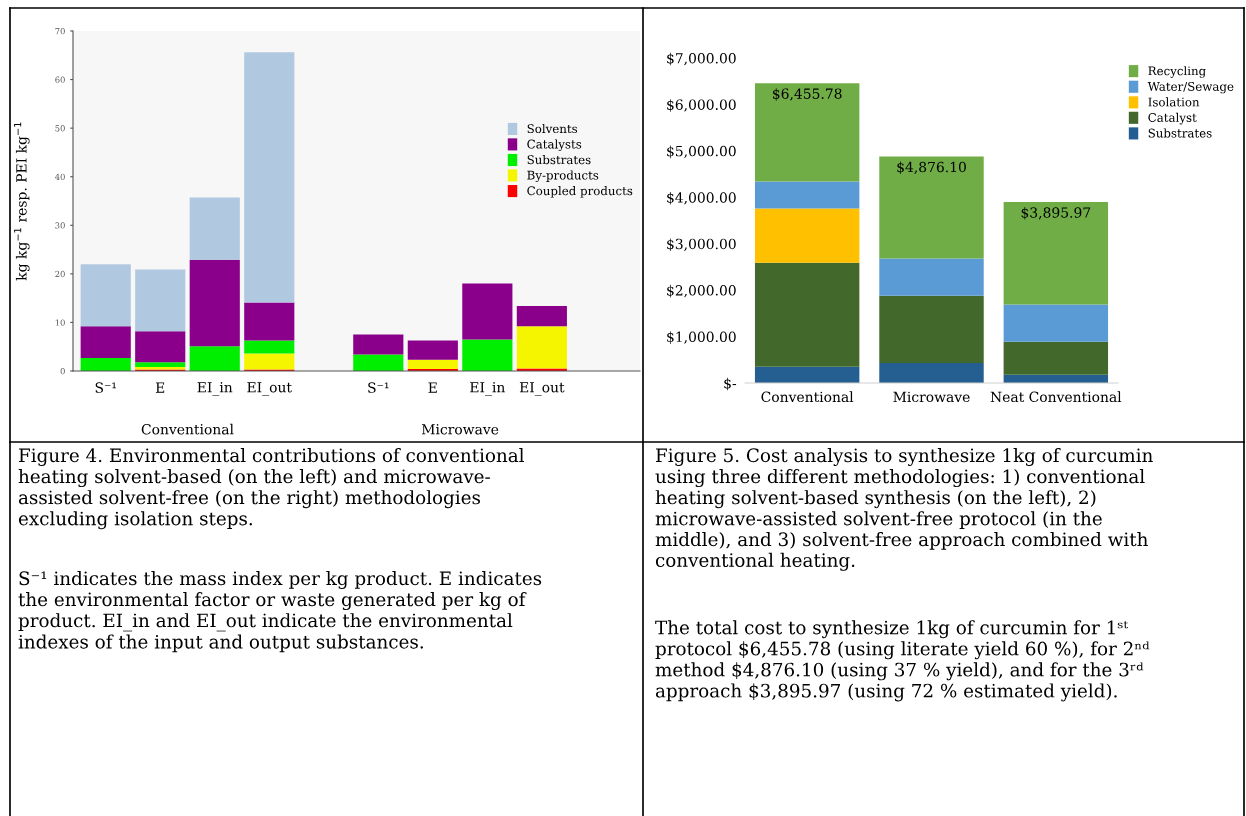 Image resolution: width=1246 pixels, height=816 pixels. What do you see at coordinates (701, 291) in the screenshot?
I see `y-tick-label: $2,000.00` at bounding box center [701, 291].